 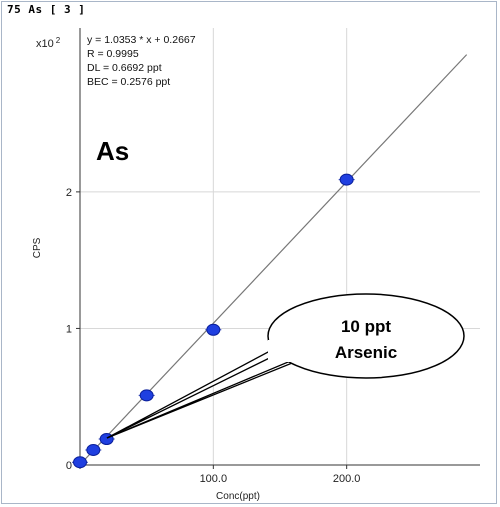 What do you see at coordinates (69, 193) in the screenshot?
I see `y-tick-label-2: 2` at bounding box center [69, 193].